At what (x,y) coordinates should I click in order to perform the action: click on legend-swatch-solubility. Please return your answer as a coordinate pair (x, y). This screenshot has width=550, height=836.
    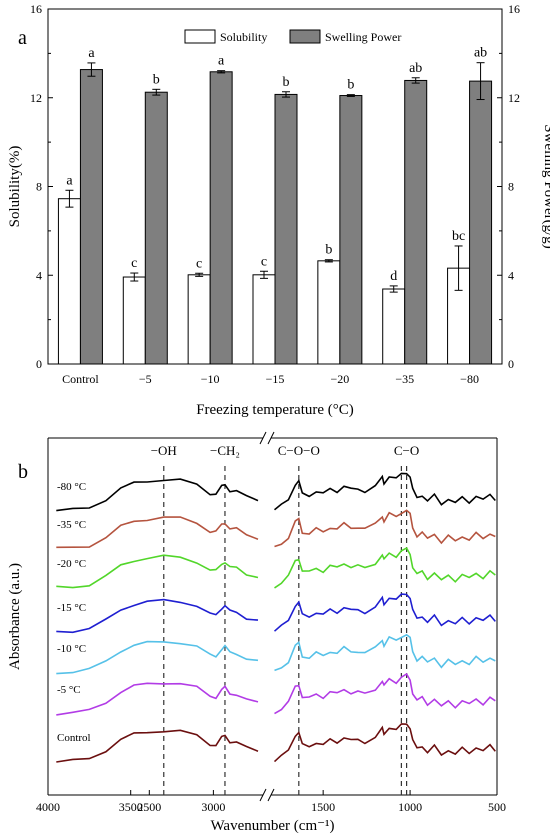
    Looking at the image, I should click on (200, 36).